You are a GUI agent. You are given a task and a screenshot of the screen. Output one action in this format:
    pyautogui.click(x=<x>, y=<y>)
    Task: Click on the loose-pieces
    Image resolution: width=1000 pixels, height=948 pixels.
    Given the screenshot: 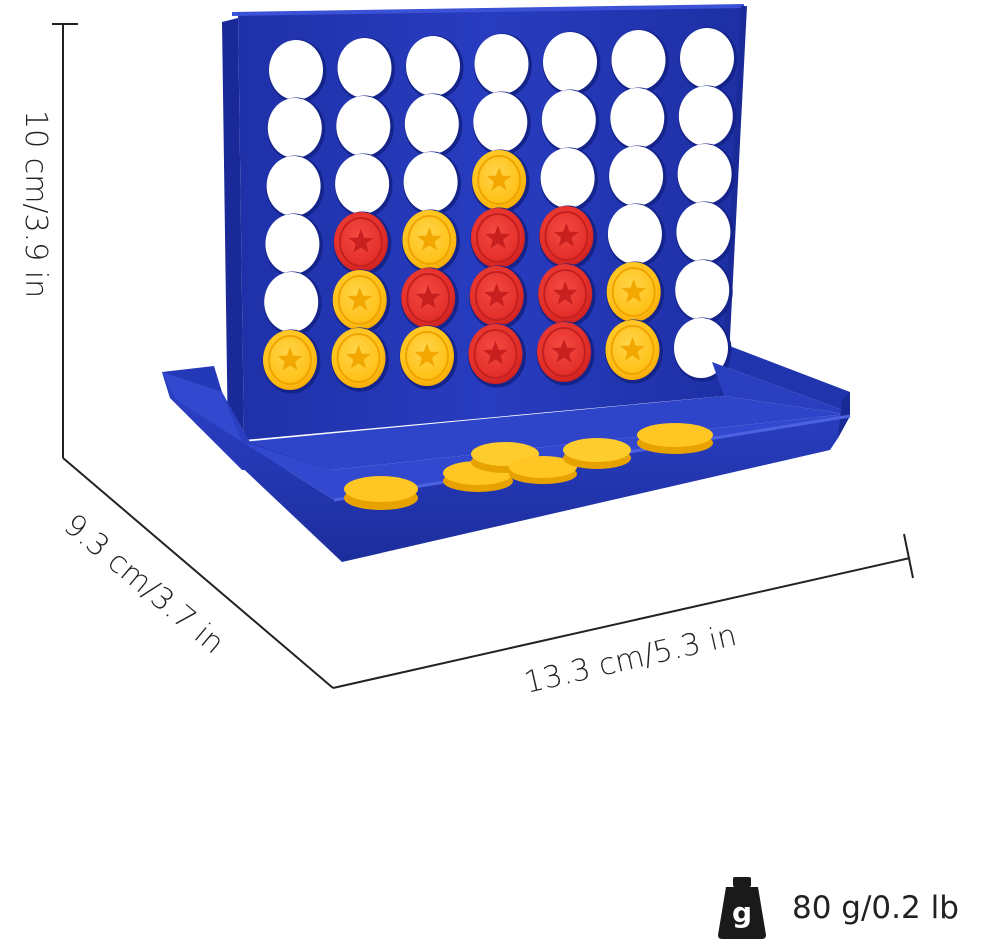 What is the action you would take?
    pyautogui.click(x=528, y=466)
    